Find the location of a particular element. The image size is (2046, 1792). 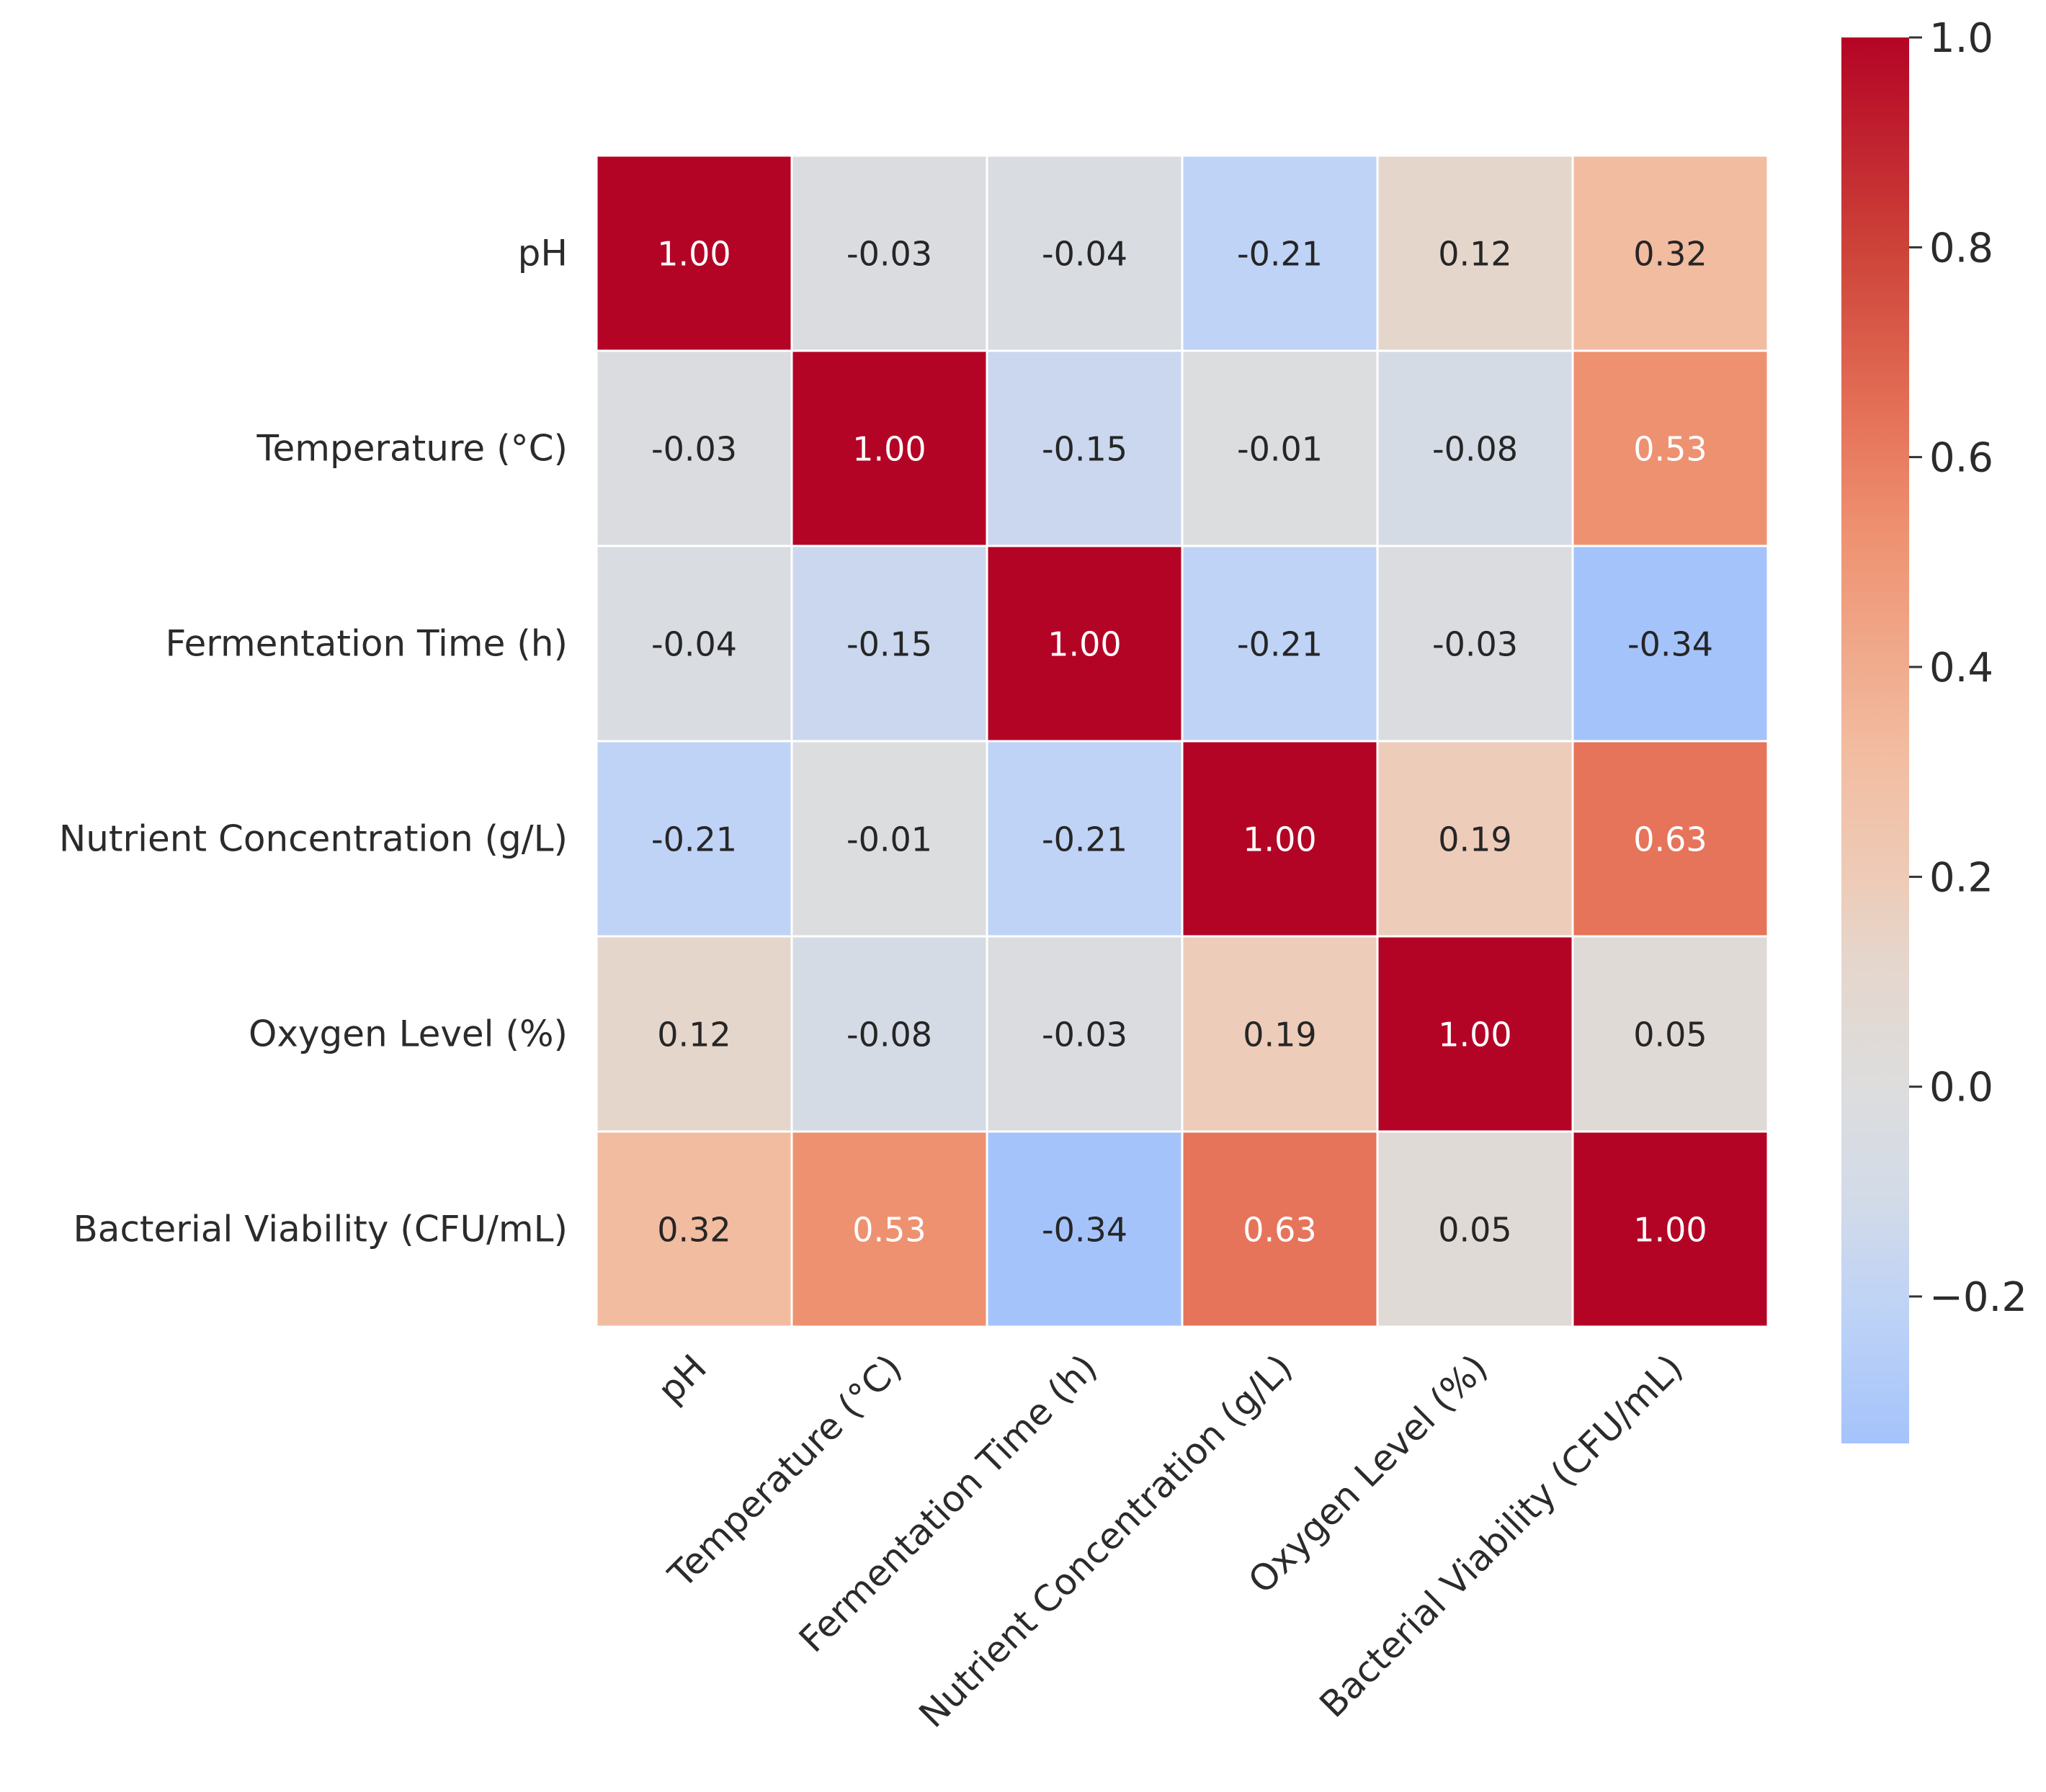

colorbar-tick-label: 0.2 is located at coordinates (1961, 877).